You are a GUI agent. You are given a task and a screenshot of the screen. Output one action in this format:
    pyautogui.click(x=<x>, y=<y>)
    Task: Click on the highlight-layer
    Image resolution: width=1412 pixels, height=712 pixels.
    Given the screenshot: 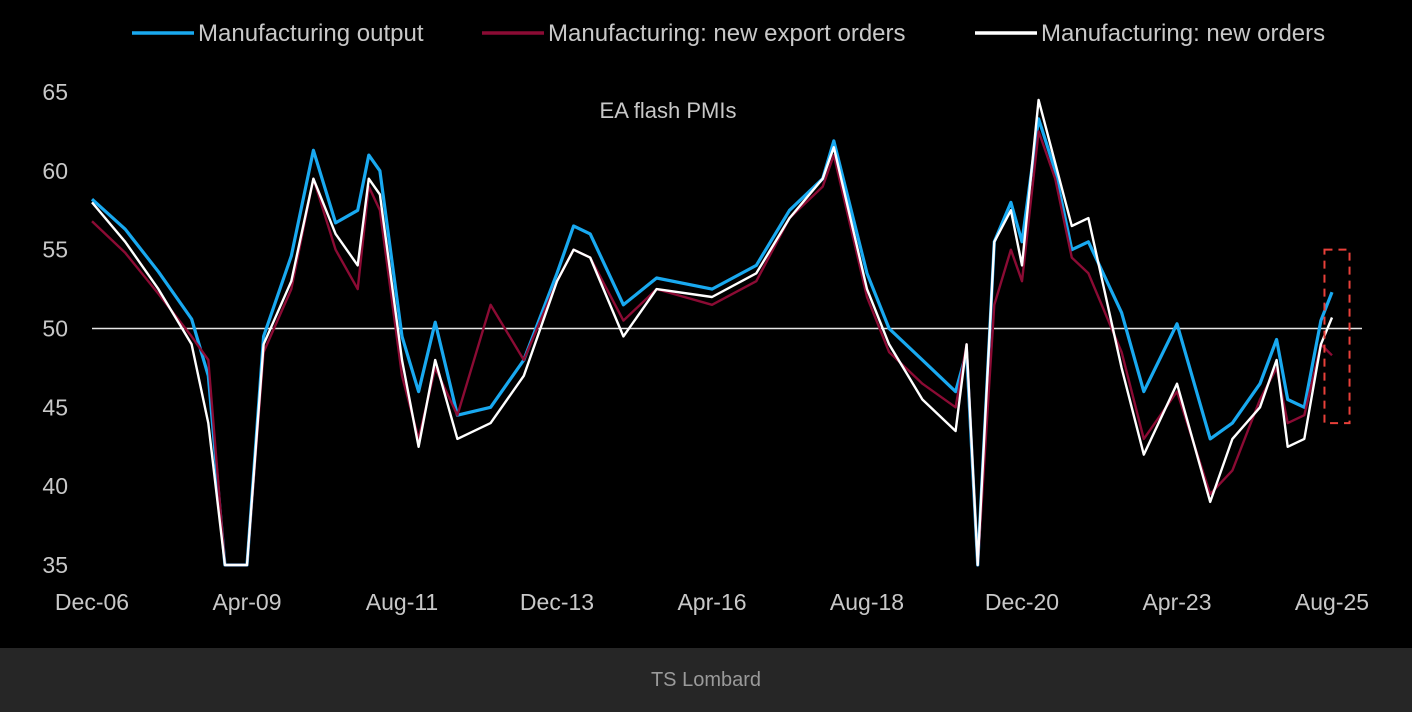 What is the action you would take?
    pyautogui.click(x=1337, y=336)
    